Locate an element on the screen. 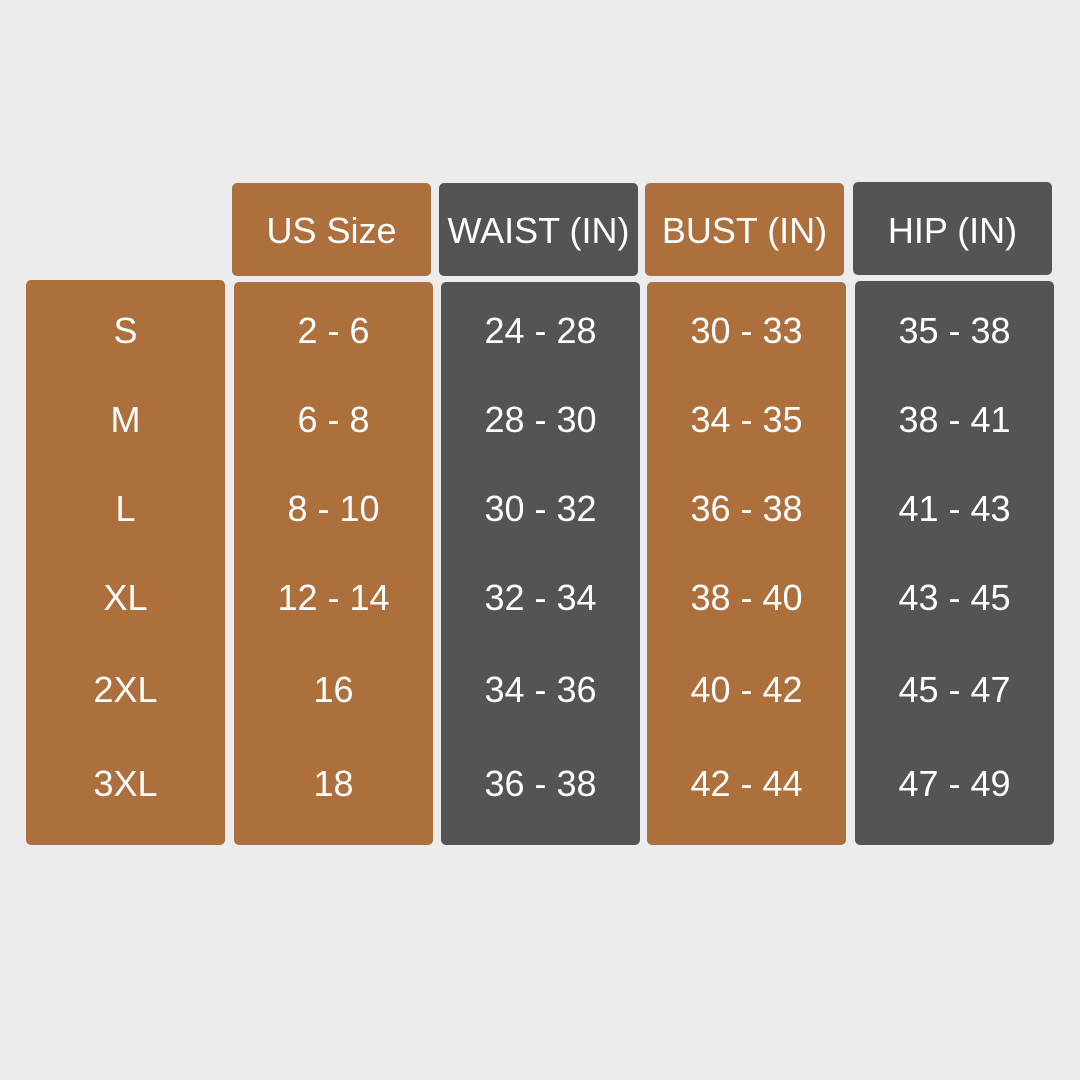 The image size is (1080, 1080). table-cell: 47 - 49 is located at coordinates (954, 783).